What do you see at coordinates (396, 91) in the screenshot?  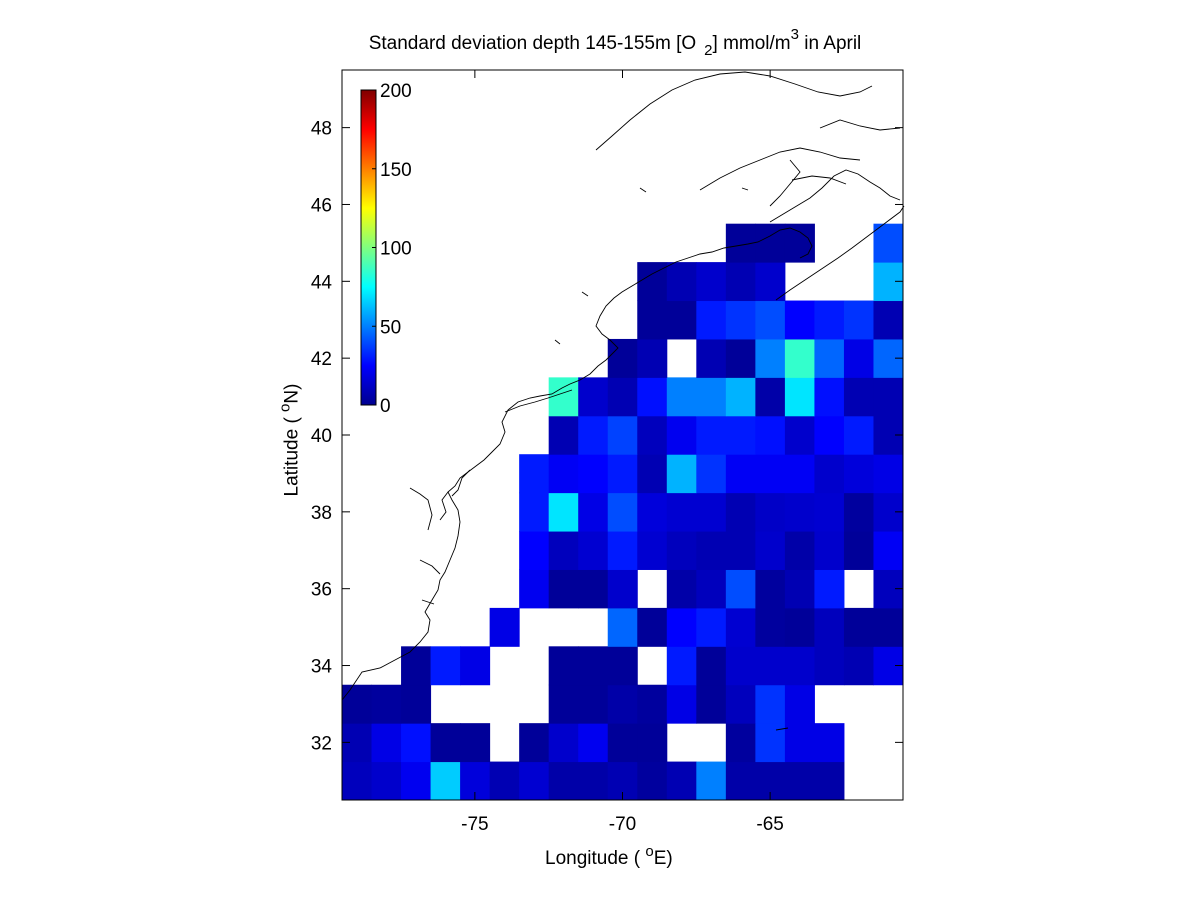 I see `colorbar-tick-label: 200` at bounding box center [396, 91].